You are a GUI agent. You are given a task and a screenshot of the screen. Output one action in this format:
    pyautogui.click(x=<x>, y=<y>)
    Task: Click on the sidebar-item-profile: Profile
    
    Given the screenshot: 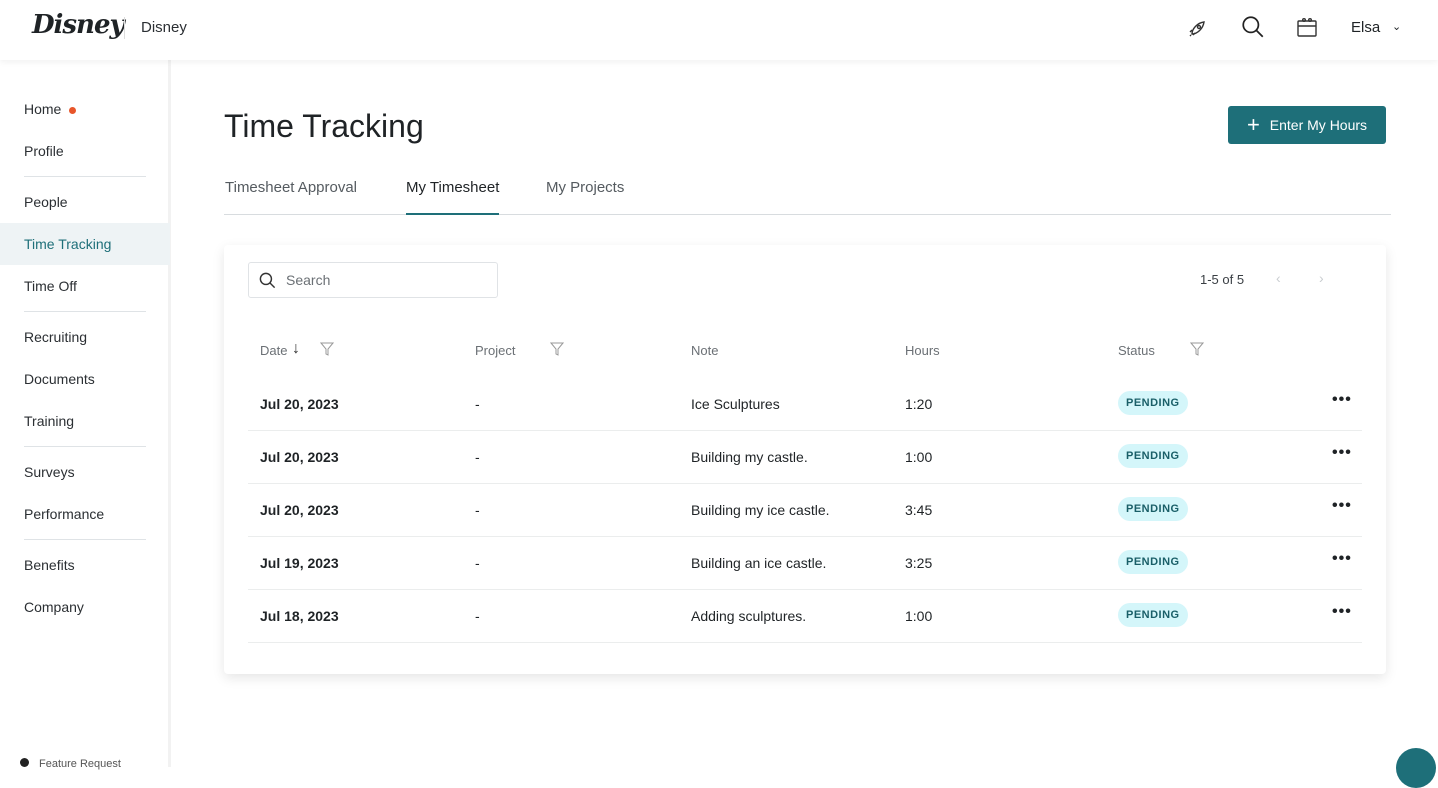 What is the action you would take?
    pyautogui.click(x=44, y=151)
    